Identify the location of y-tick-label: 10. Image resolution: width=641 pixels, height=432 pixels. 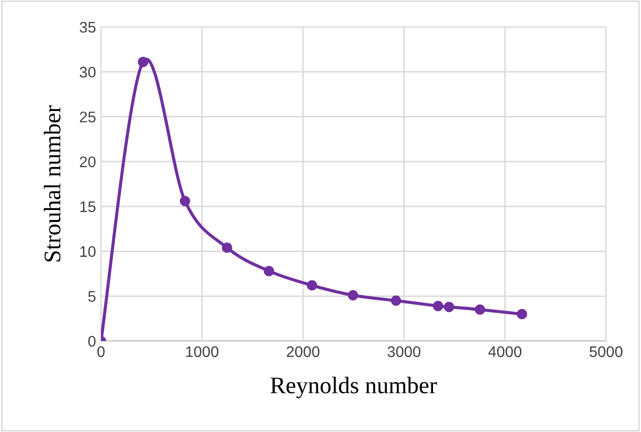
(88, 251).